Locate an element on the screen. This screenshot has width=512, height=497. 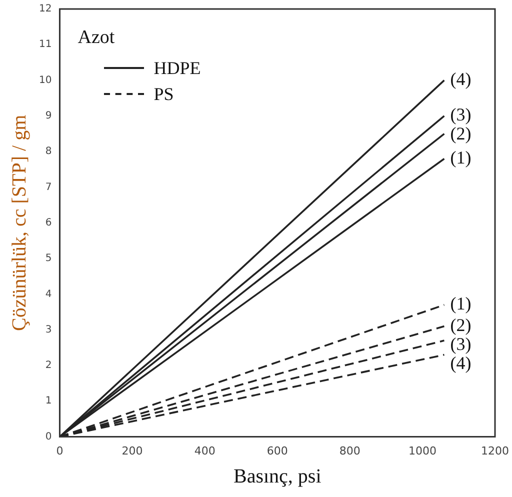
x-tick-label: 1200 is located at coordinates (495, 451).